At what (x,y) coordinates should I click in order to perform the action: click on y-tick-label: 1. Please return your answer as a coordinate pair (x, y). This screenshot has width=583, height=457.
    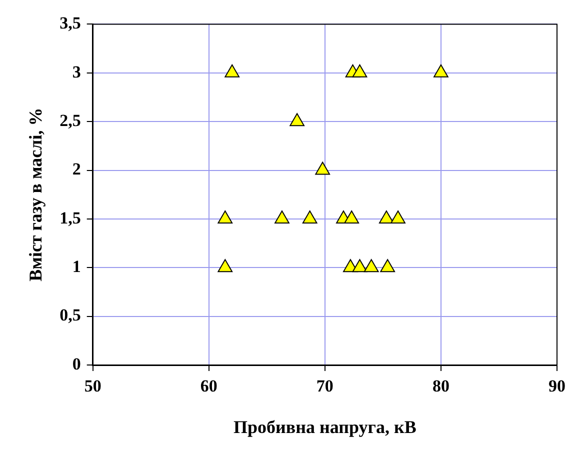
    Looking at the image, I should click on (76, 266).